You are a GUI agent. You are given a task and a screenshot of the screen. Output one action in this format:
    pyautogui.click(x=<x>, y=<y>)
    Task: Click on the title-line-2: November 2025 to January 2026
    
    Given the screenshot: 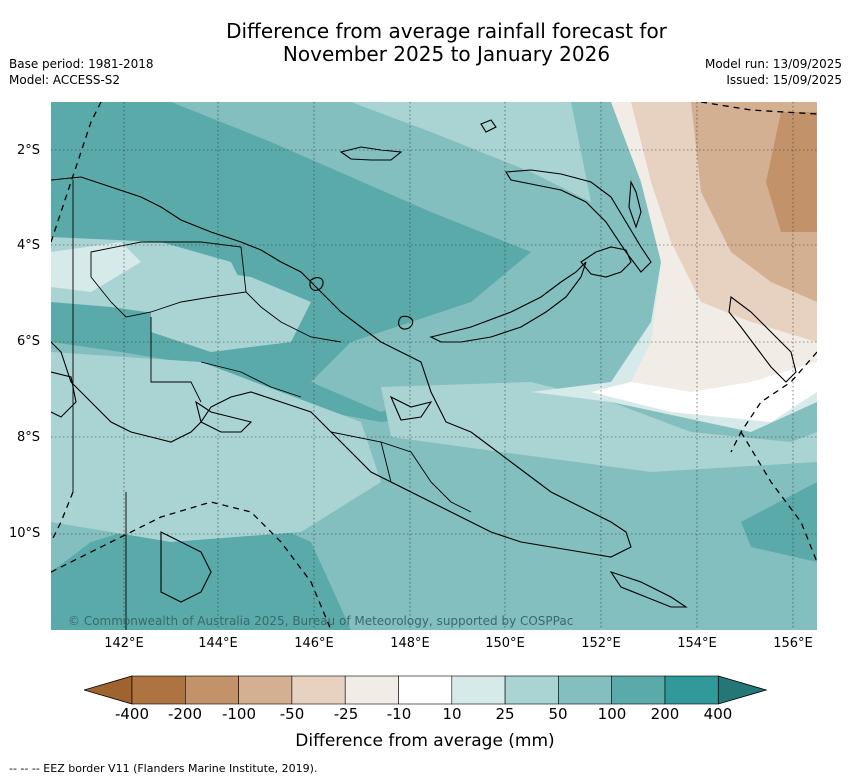 What is the action you would take?
    pyautogui.click(x=446, y=54)
    